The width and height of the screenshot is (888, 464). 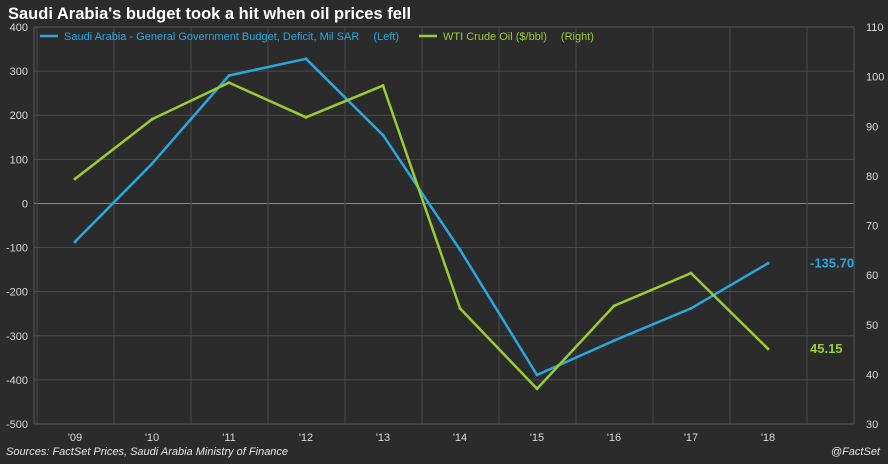 What do you see at coordinates (832, 262) in the screenshot?
I see `end-value-label: -135.70` at bounding box center [832, 262].